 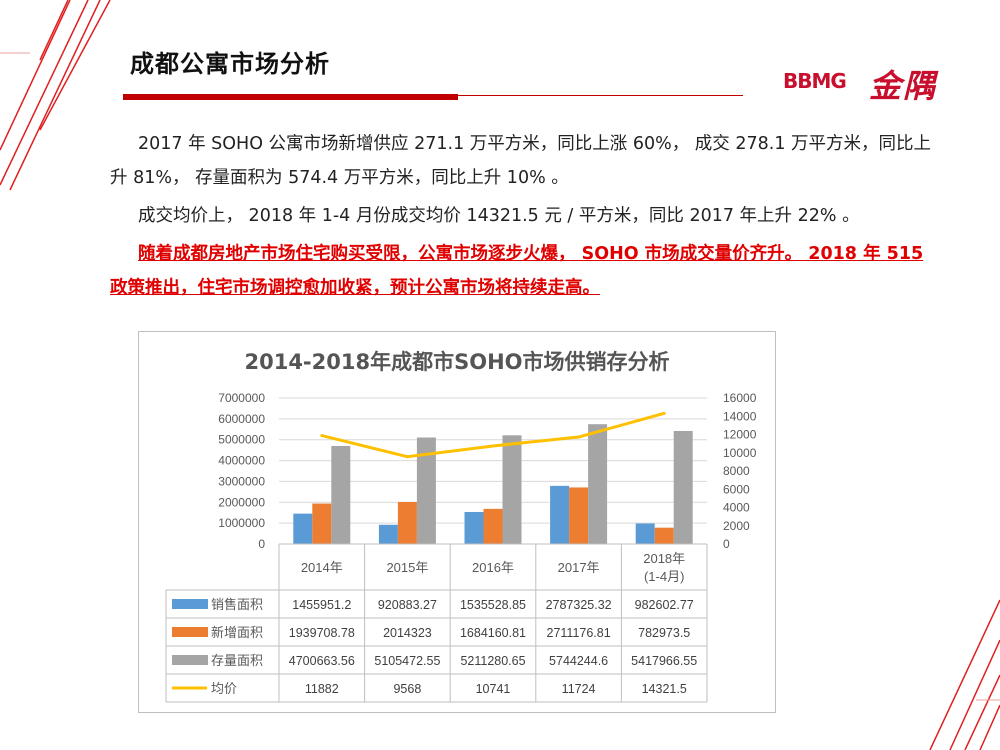 I want to click on table-data-label: 1535528.85, so click(x=493, y=605).